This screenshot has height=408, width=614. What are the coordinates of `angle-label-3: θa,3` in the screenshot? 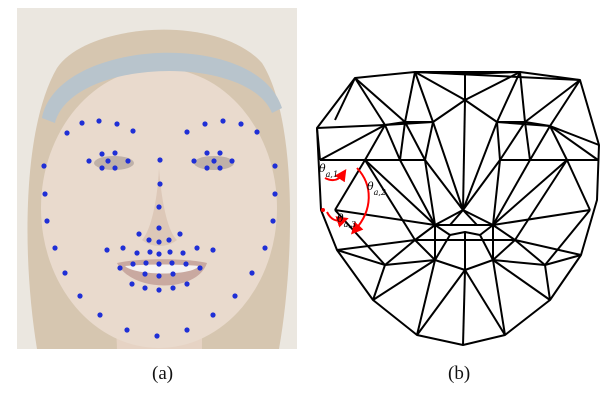 It's located at (346, 220).